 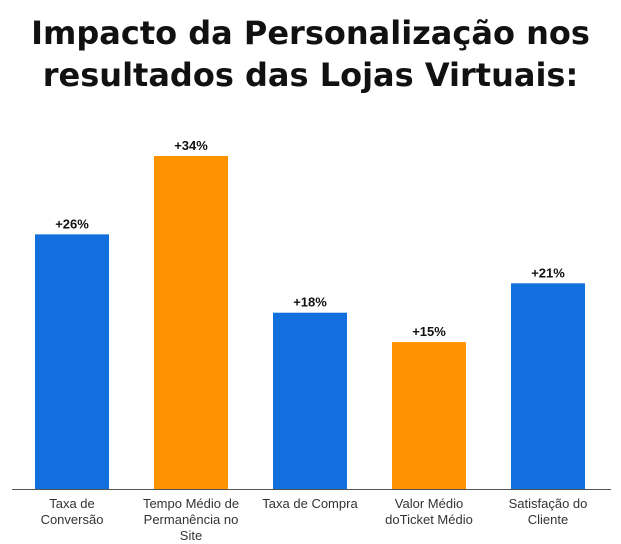 I want to click on x-tick-label-1: Taxa de Conversão, so click(x=72, y=511).